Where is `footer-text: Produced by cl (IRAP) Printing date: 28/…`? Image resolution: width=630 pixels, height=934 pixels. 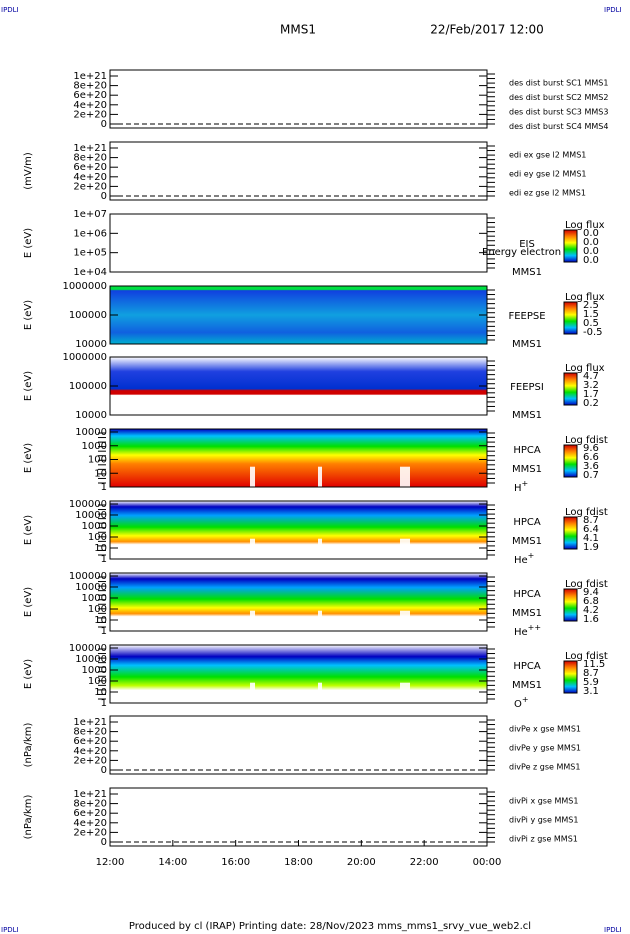
footer-text: Produced by cl (IRAP) Printing date: 28/… is located at coordinates (330, 926).